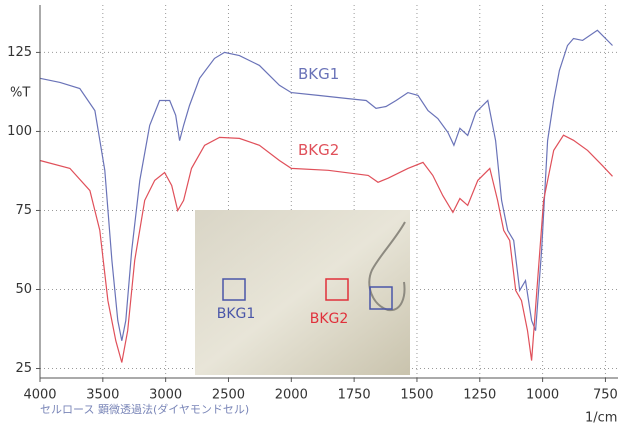  I want to click on inset-label: BKG1, so click(236, 314).